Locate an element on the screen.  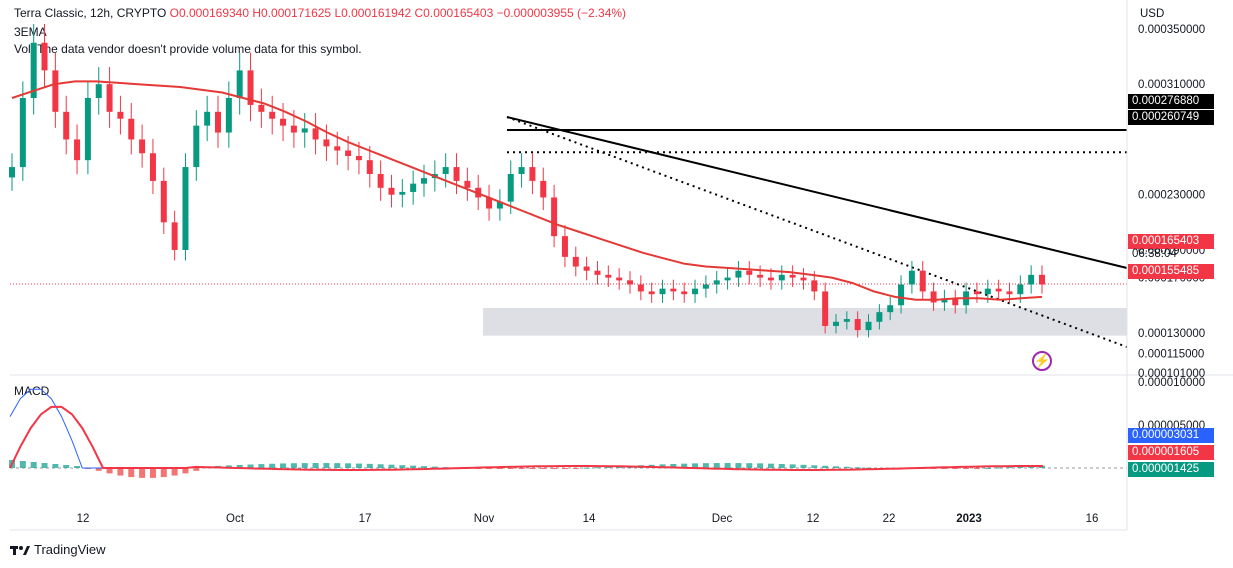
time-tick-label: 17 is located at coordinates (365, 519).